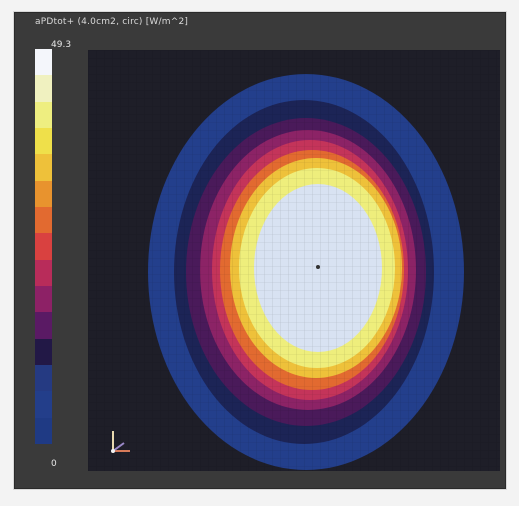 This screenshot has width=519, height=506. I want to click on scale-min-label: 0, so click(54, 464).